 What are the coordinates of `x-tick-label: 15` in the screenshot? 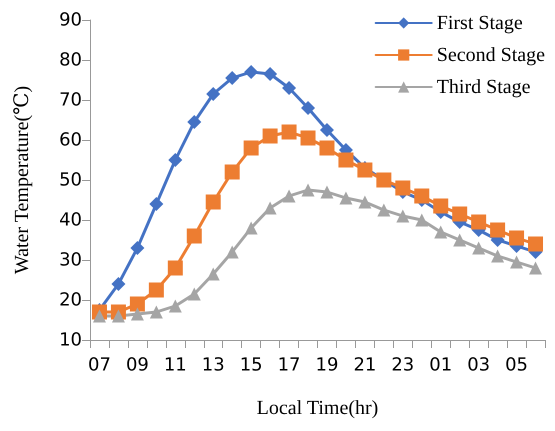 It's located at (251, 365).